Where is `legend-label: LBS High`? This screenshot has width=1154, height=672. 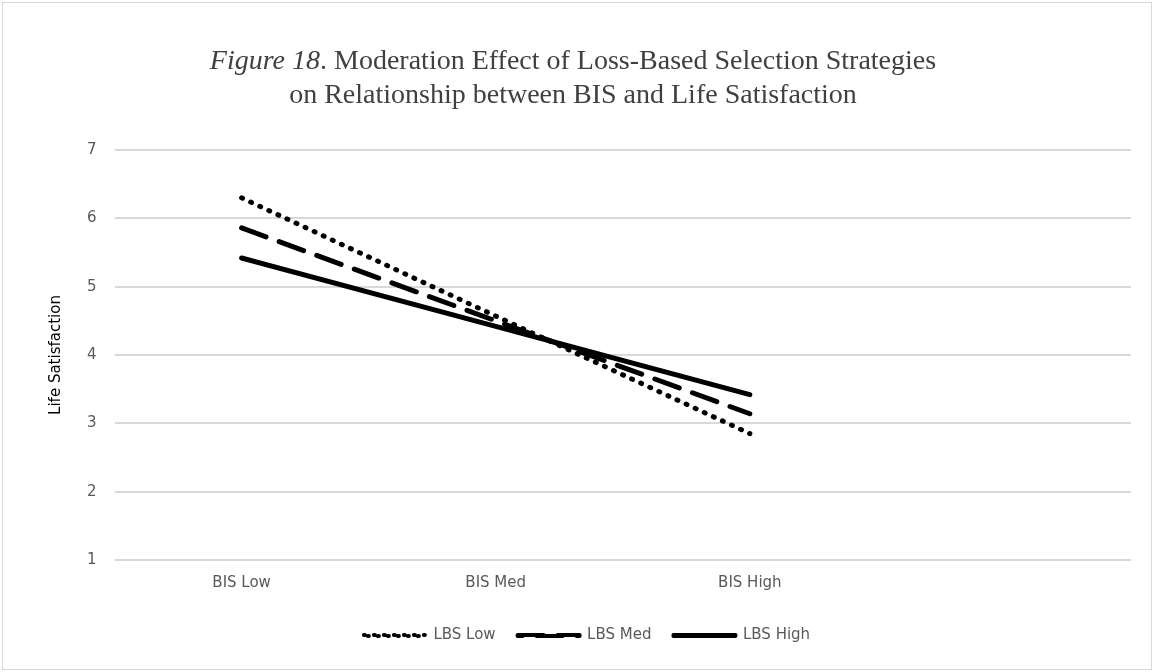
legend-label: LBS High is located at coordinates (776, 634).